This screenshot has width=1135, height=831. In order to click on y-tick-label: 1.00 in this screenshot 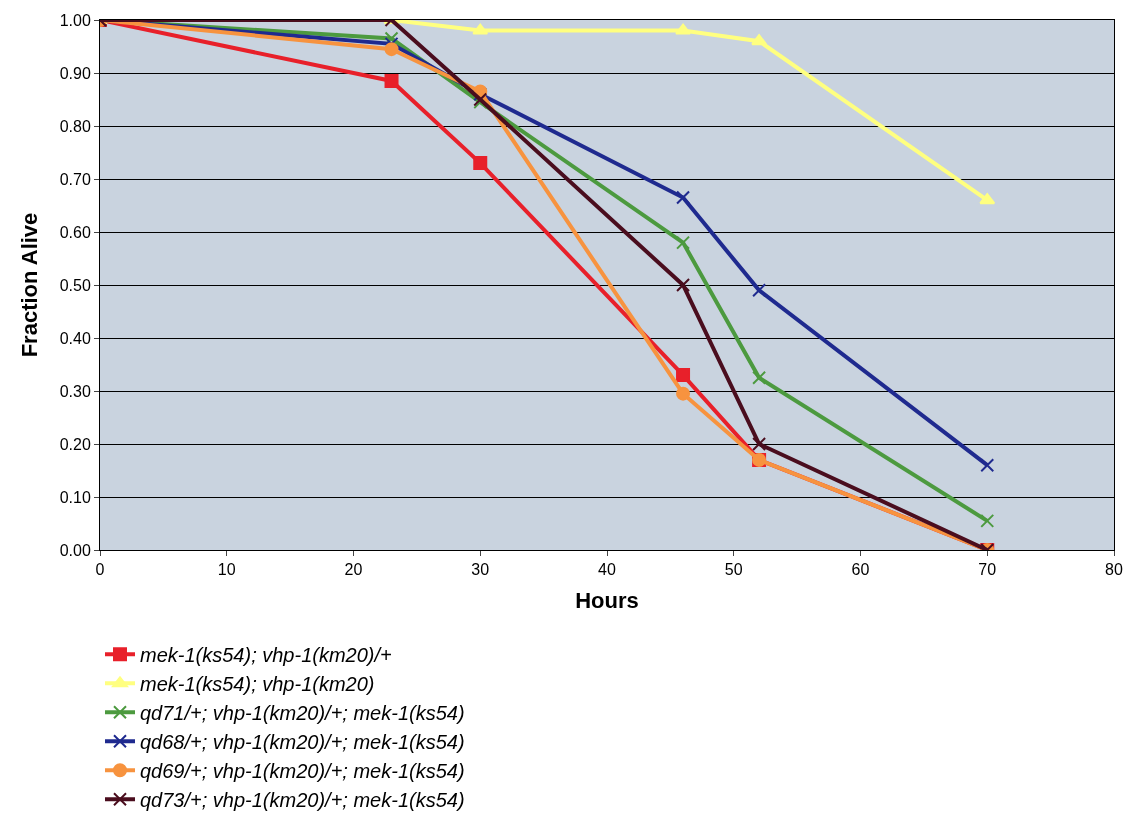, I will do `click(75, 20)`.